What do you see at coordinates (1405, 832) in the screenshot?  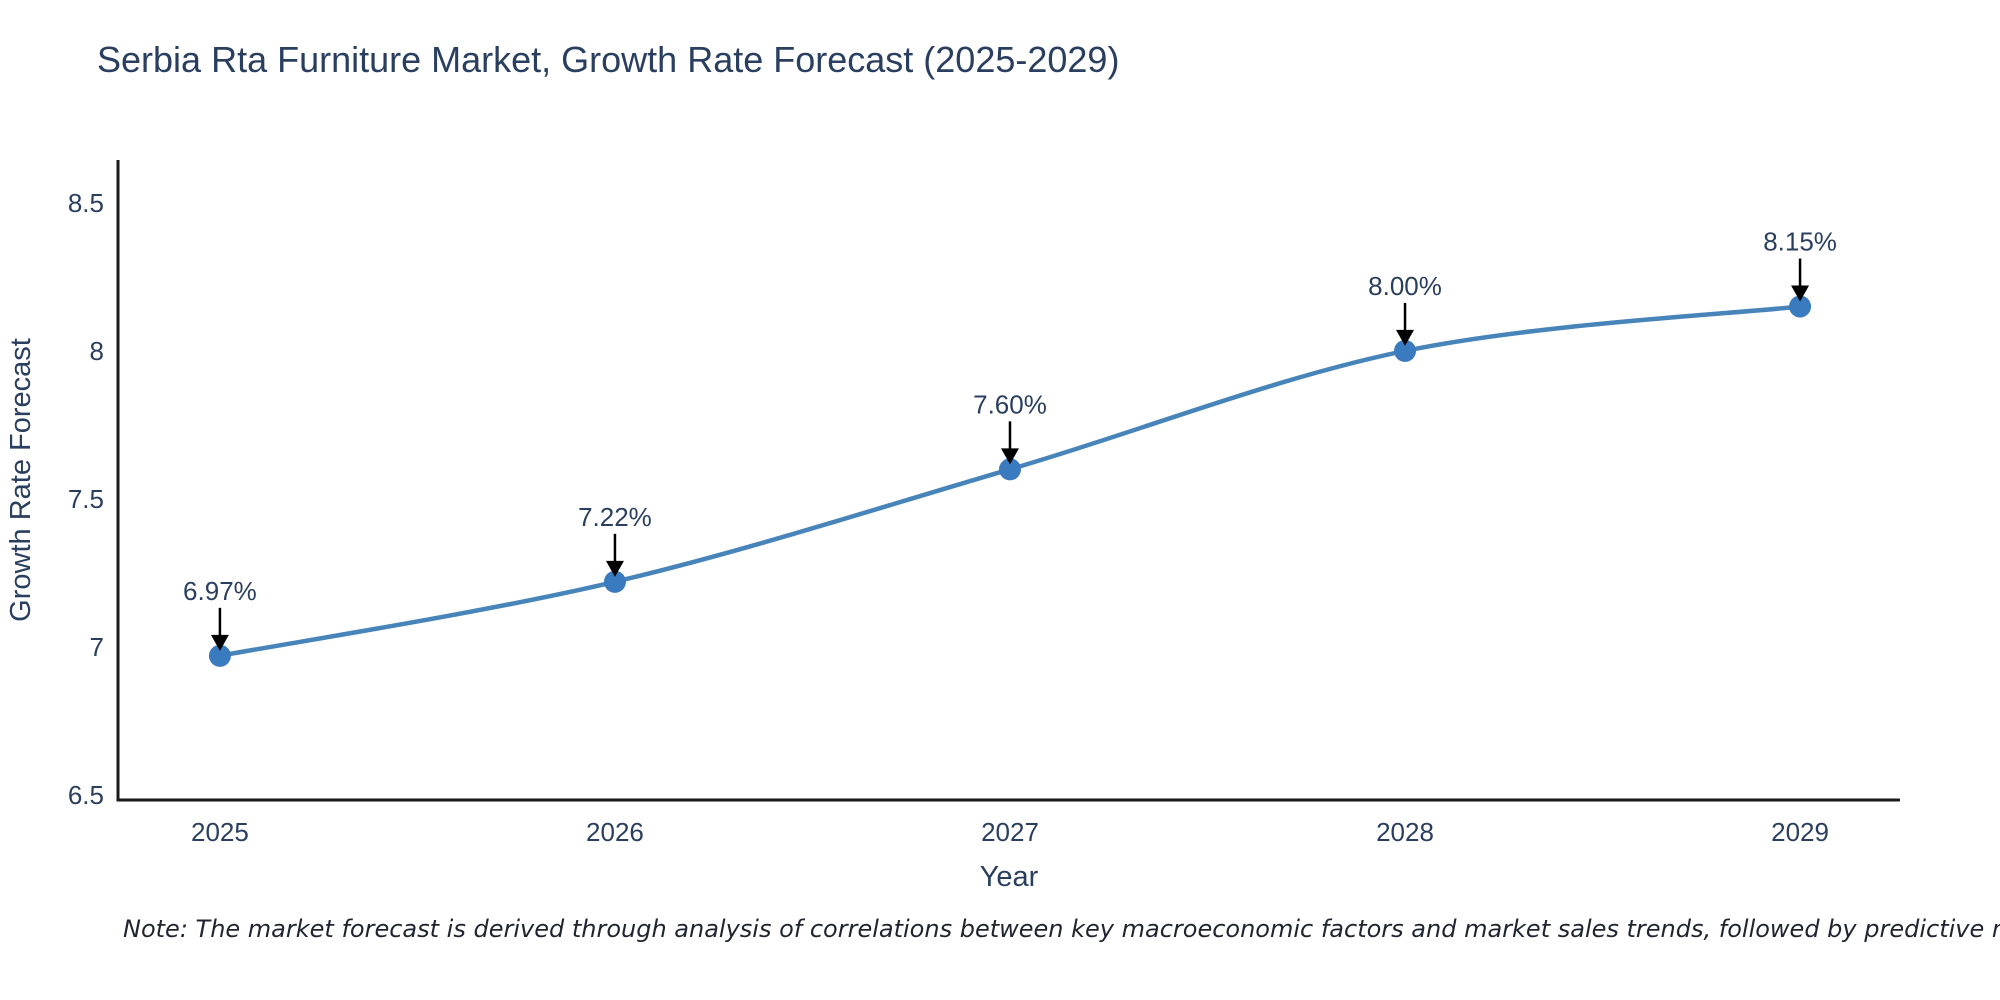 I see `x-tick-label-2028: 2028` at bounding box center [1405, 832].